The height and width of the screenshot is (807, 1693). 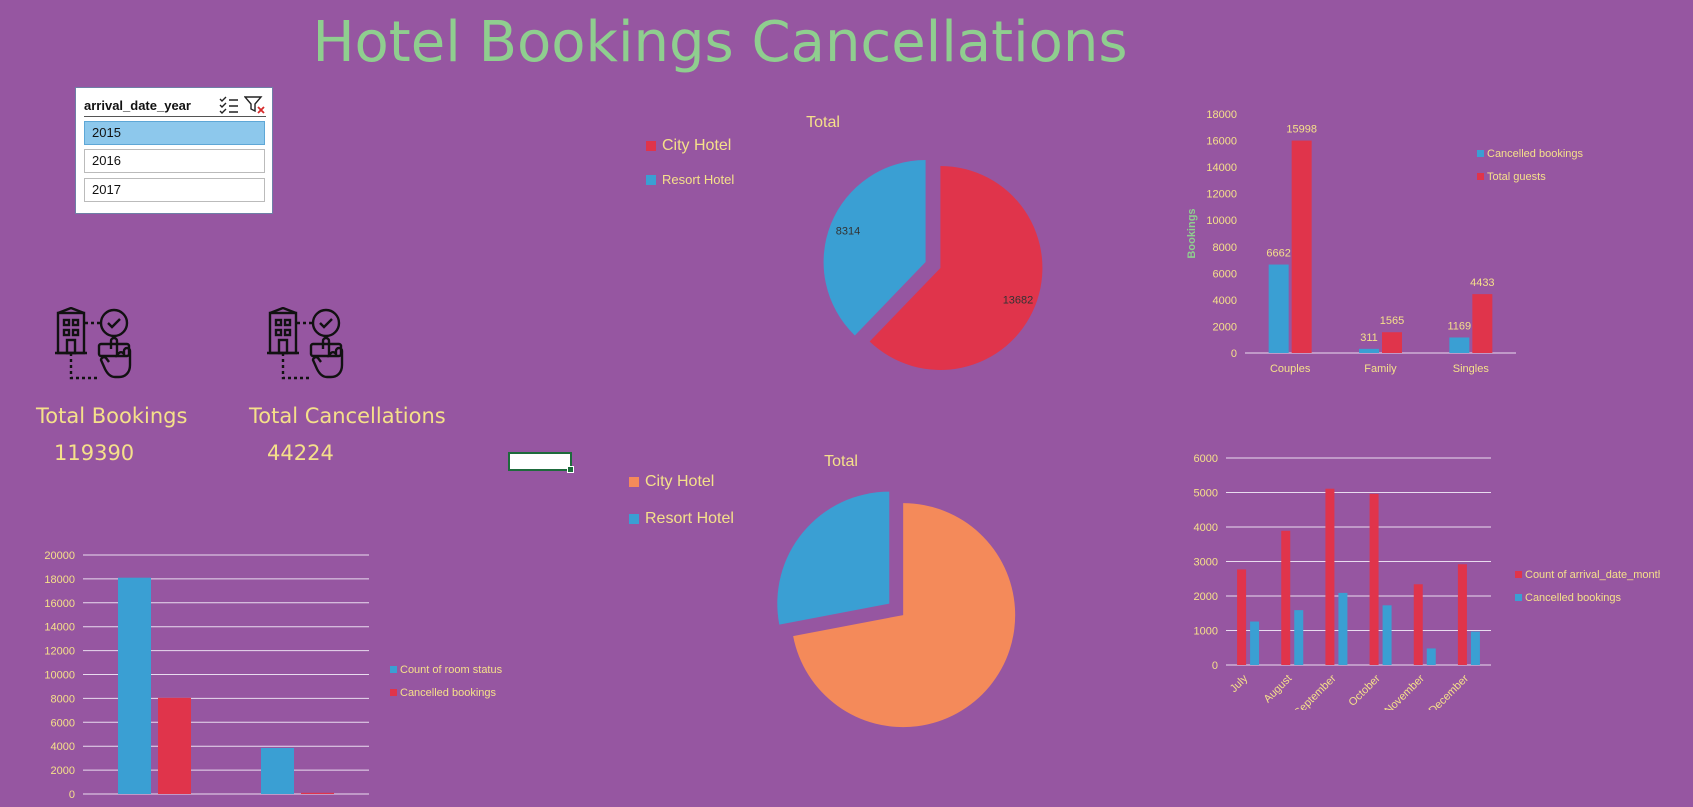 I want to click on legend-entry: Count of arrival_date_month, so click(x=1592, y=575).